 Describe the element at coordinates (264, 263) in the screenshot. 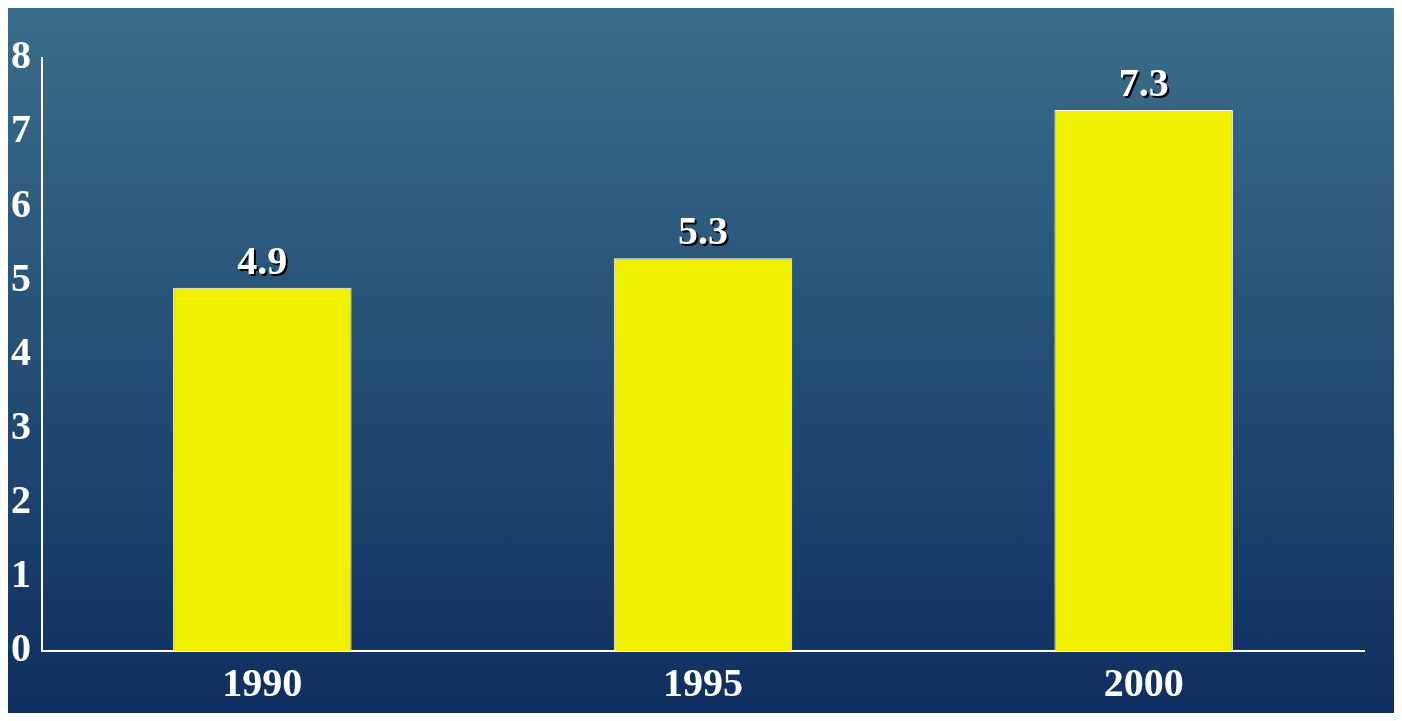

I see `data-label: 4.9` at that location.